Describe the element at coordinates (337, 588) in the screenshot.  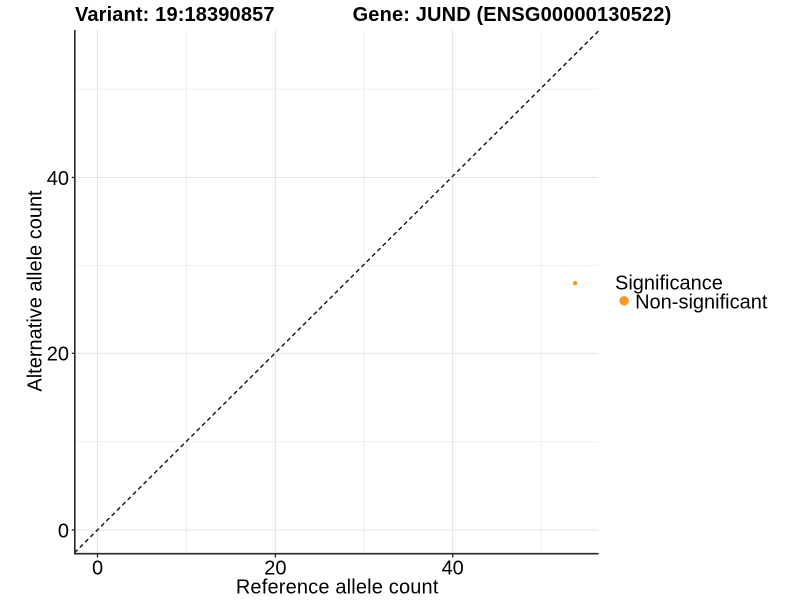
I see `svg-text: Reference allele count` at that location.